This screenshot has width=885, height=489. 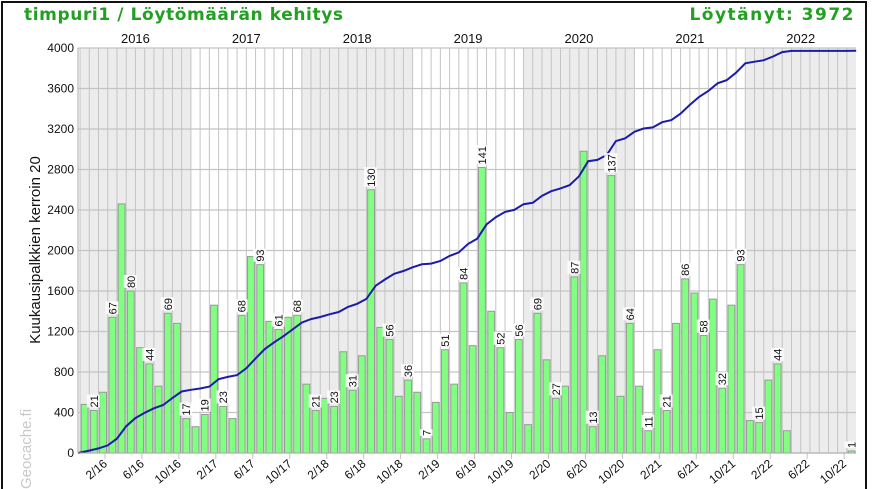 I want to click on bar-label: 51, so click(x=446, y=340).